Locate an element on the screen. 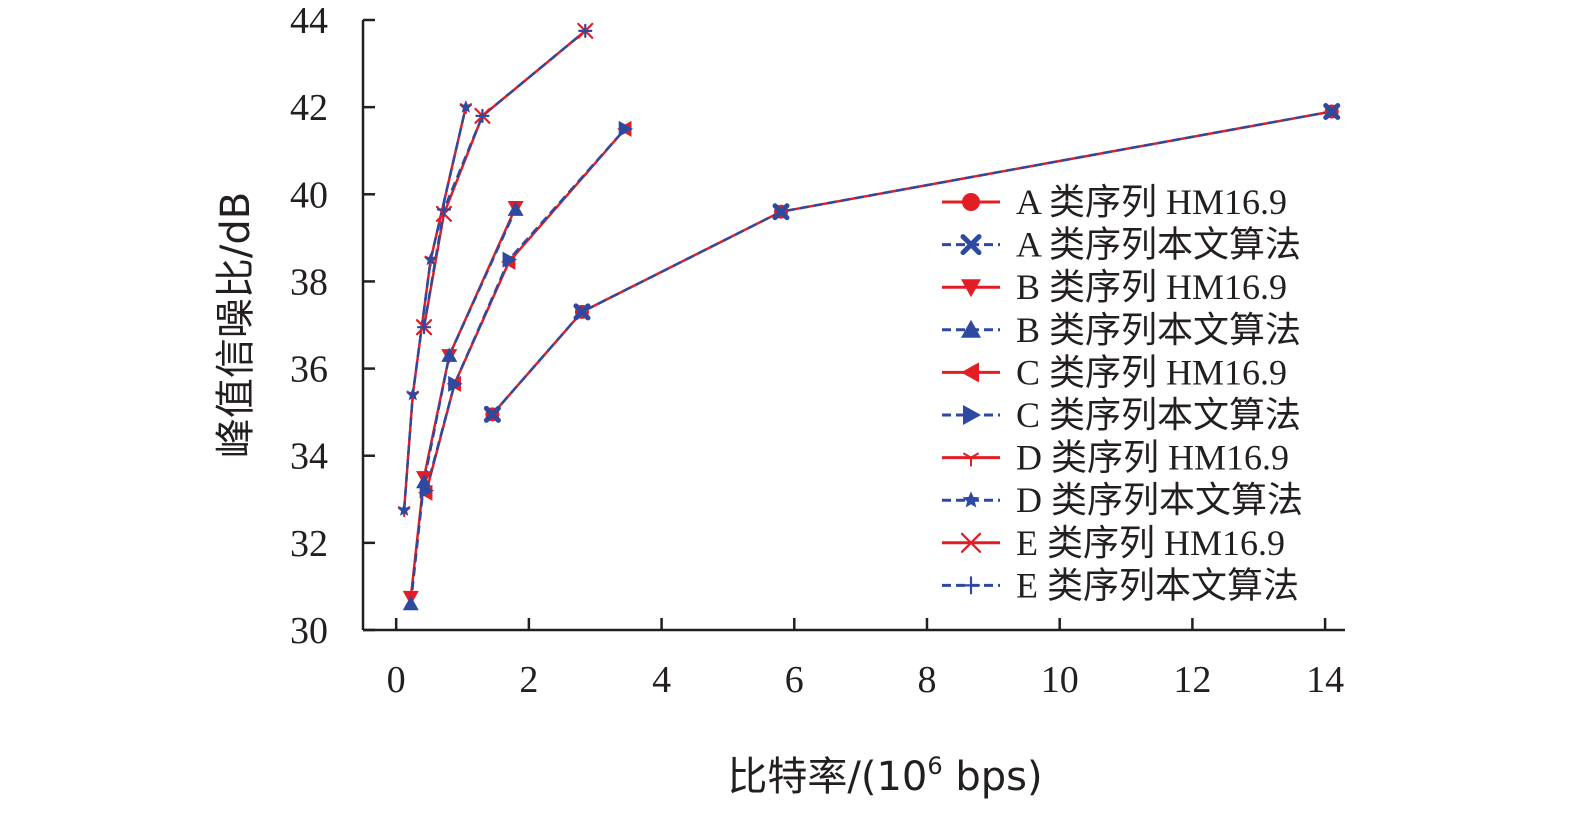 The image size is (1575, 820). legend-label-0: A 类序列 HM16.9 is located at coordinates (1151, 202).